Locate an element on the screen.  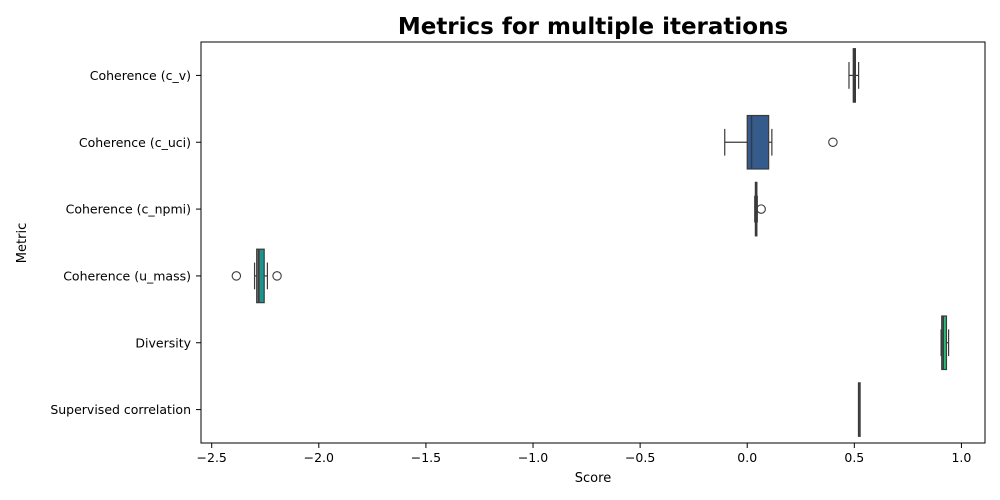
x-tick-label: −1.0 is located at coordinates (533, 457).